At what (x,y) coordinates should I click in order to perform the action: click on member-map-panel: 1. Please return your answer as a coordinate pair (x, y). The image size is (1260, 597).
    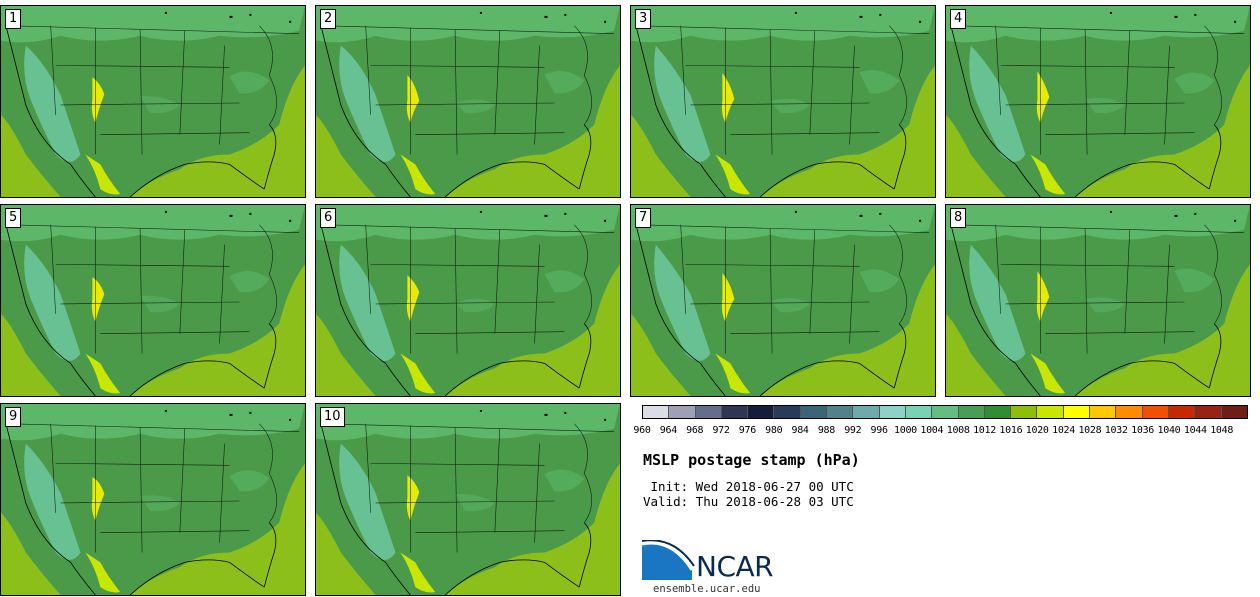
    Looking at the image, I should click on (153, 101).